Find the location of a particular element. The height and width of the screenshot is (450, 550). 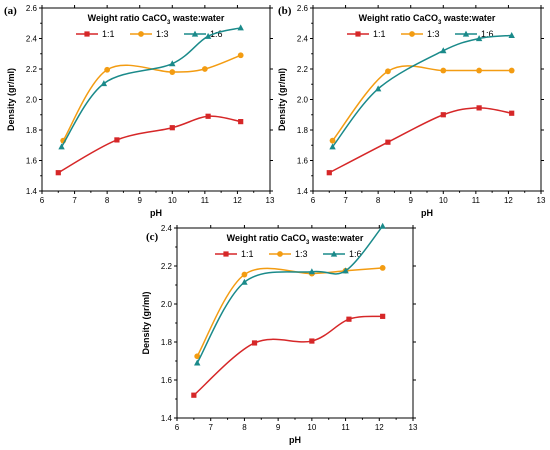

y-axis-title: Density (gr/ml) is located at coordinates (282, 99).